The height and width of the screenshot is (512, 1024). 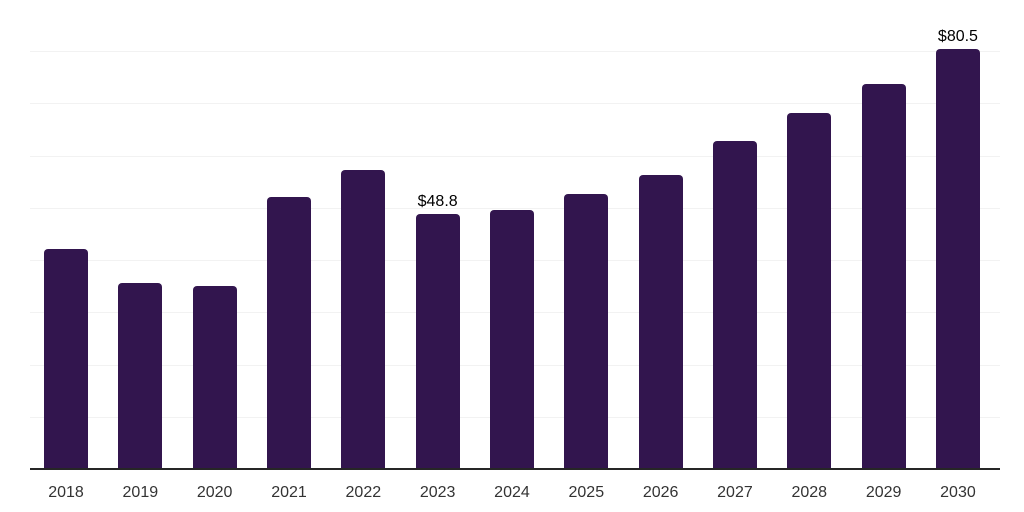 What do you see at coordinates (957, 248) in the screenshot?
I see `bar-2030: $80.5` at bounding box center [957, 248].